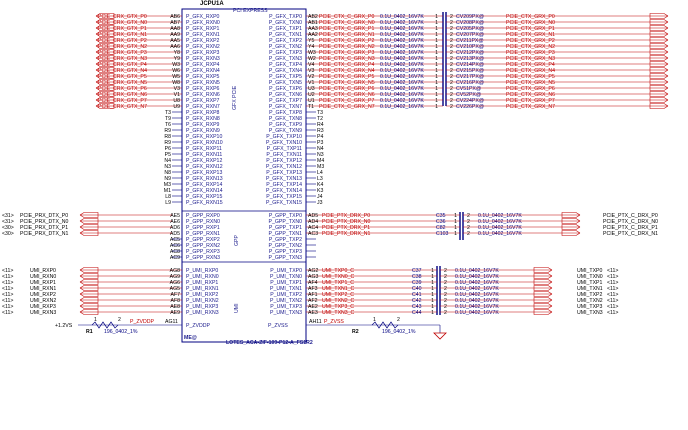  What do you see at coordinates (175, 228) in the screenshot?
I see `gpp-rx-pin-number: AD6` at bounding box center [175, 228].